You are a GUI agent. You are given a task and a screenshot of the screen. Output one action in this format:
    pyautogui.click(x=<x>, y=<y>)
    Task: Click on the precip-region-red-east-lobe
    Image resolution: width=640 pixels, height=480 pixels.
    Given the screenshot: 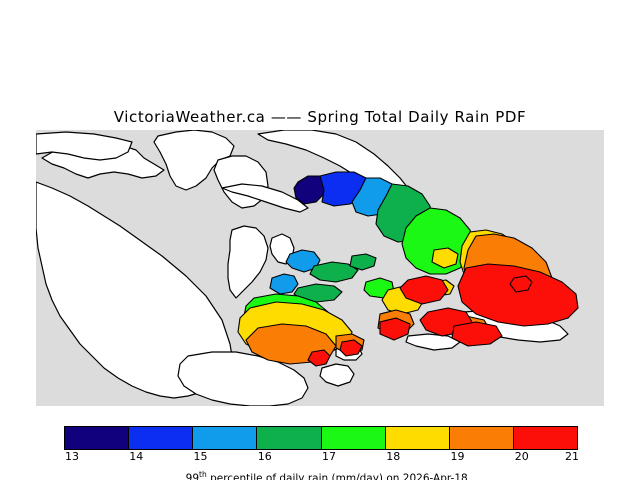 What is the action you would take?
    pyautogui.click(x=424, y=290)
    